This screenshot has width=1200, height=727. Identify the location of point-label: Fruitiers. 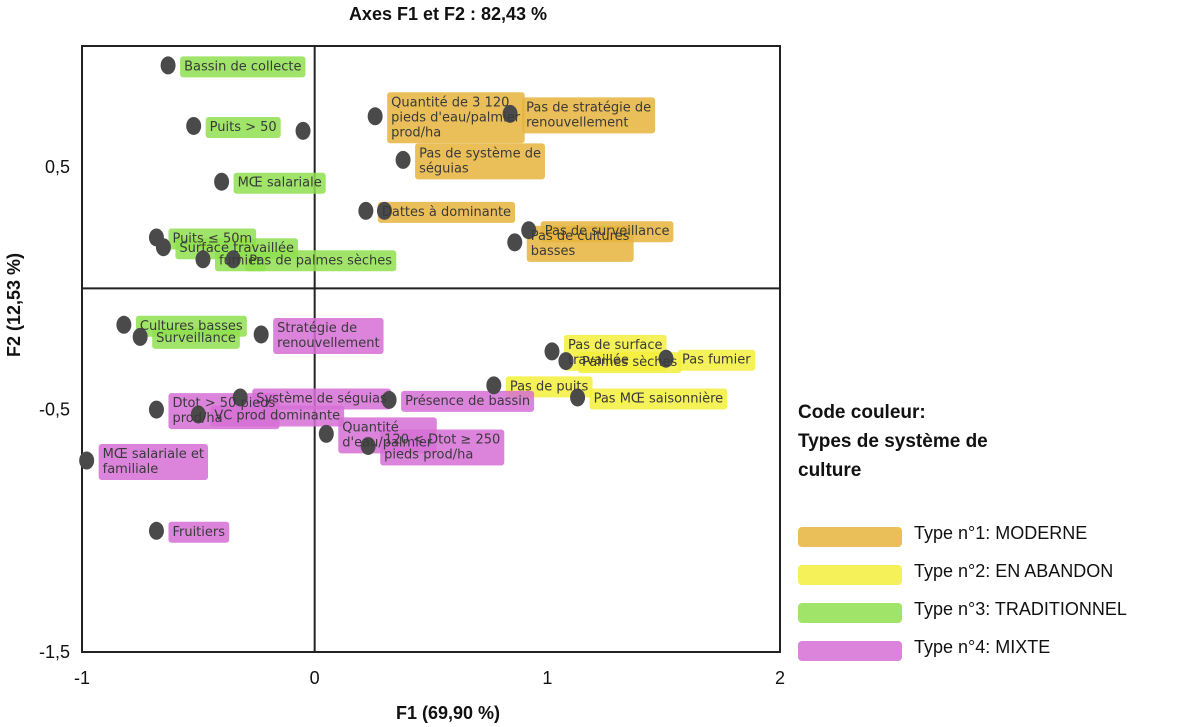
(198, 532).